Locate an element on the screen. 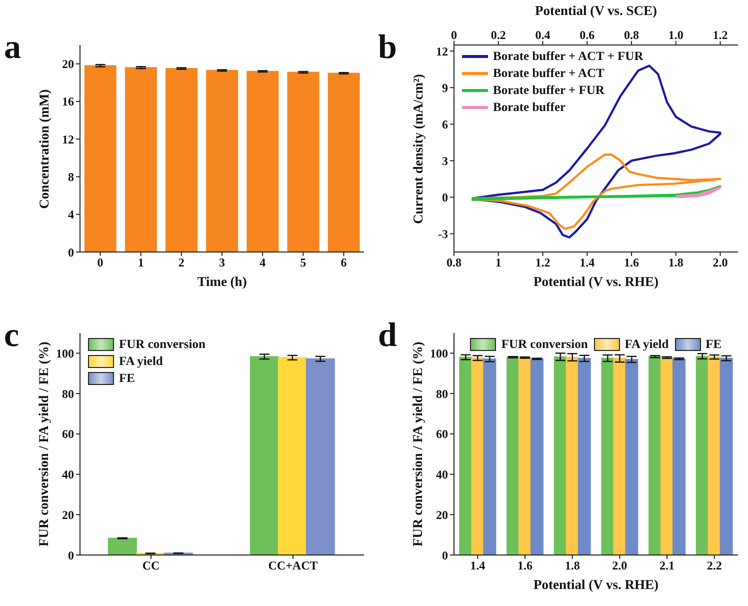 The image size is (748, 606). x-tick-label: 2 is located at coordinates (181, 263).